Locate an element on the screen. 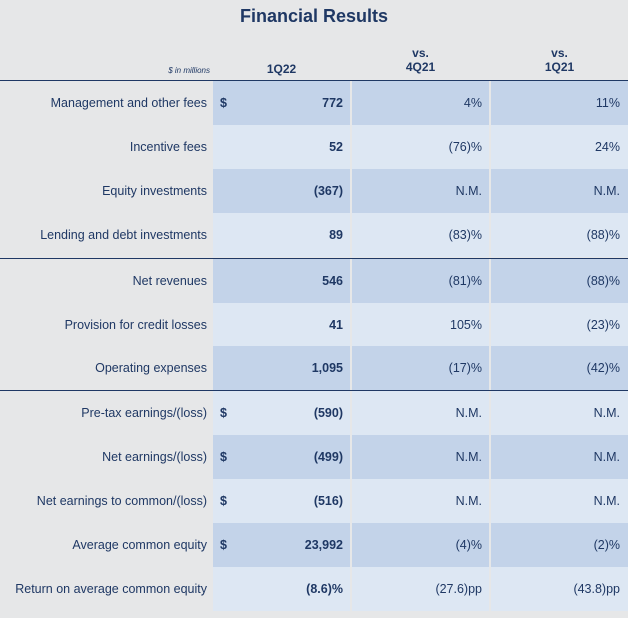  unit-label: $ in millions is located at coordinates (189, 70).